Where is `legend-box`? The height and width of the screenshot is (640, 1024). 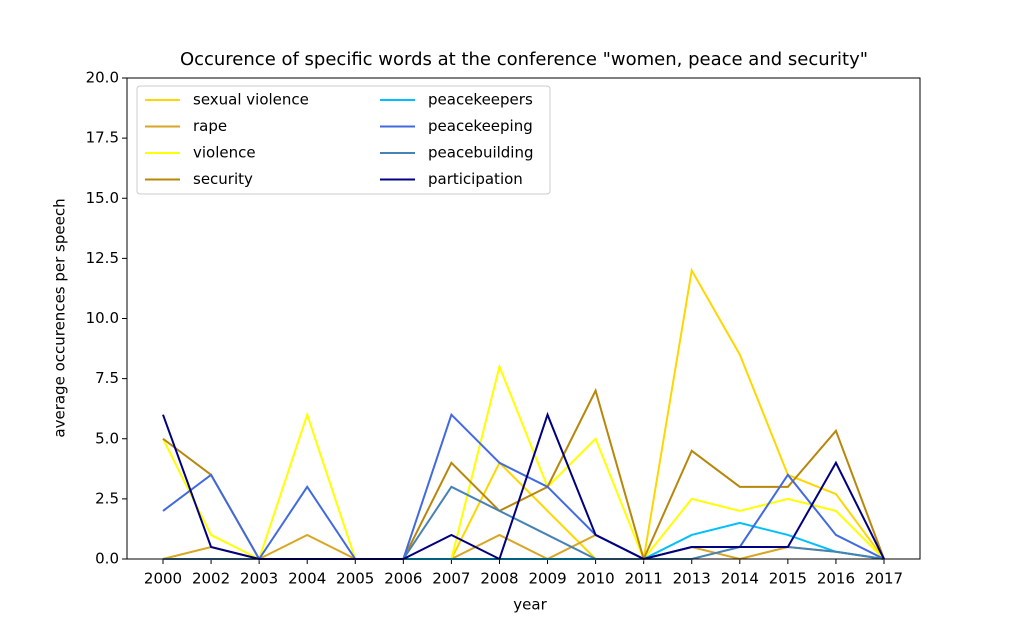
legend-box is located at coordinates (343, 140).